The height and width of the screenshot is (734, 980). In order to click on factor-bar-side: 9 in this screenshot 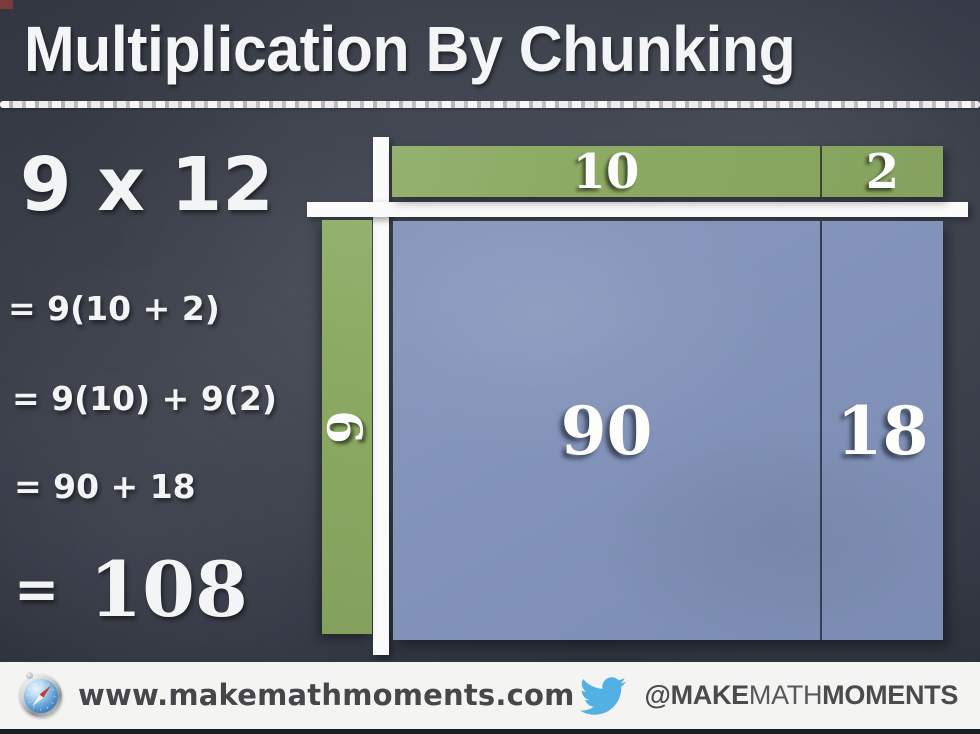, I will do `click(347, 427)`.